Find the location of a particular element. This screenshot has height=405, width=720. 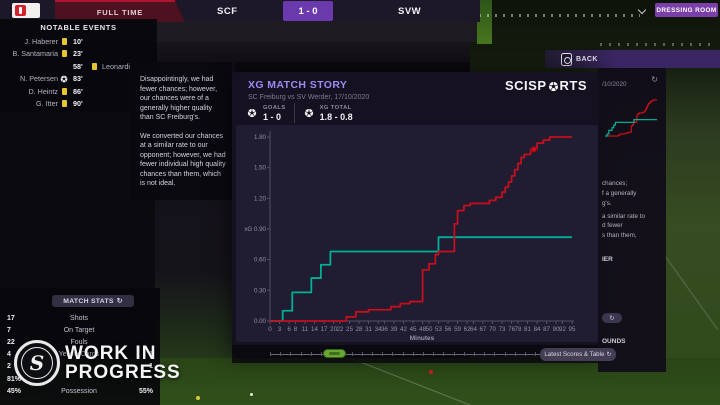

svg-text: 73 is located at coordinates (502, 329).